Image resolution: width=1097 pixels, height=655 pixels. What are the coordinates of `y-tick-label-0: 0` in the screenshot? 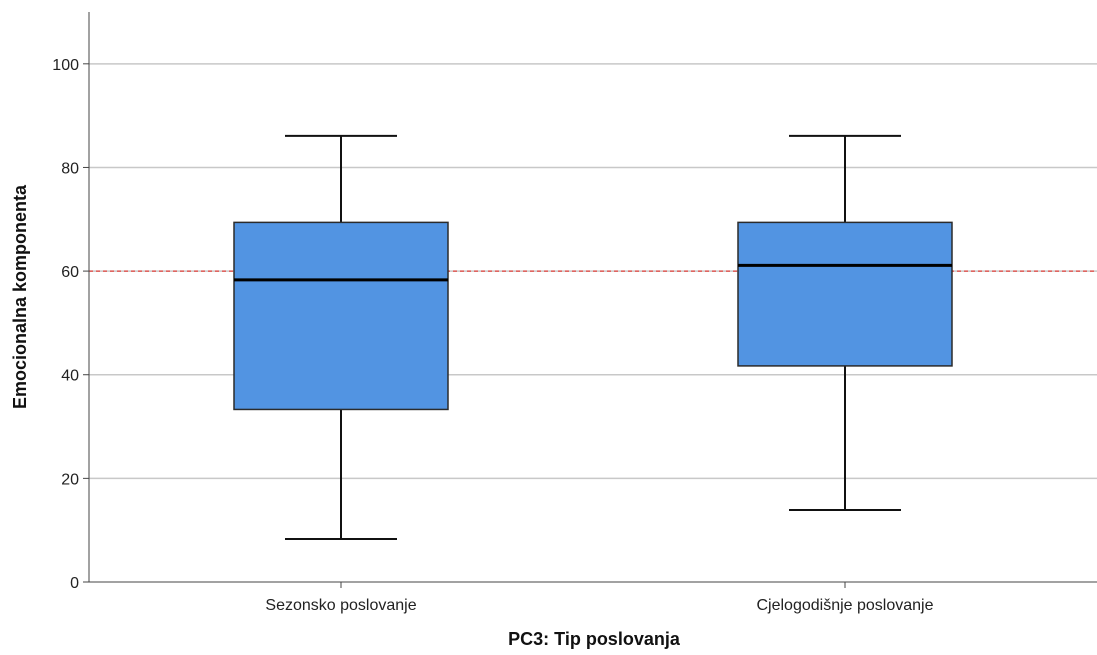 It's located at (74, 583).